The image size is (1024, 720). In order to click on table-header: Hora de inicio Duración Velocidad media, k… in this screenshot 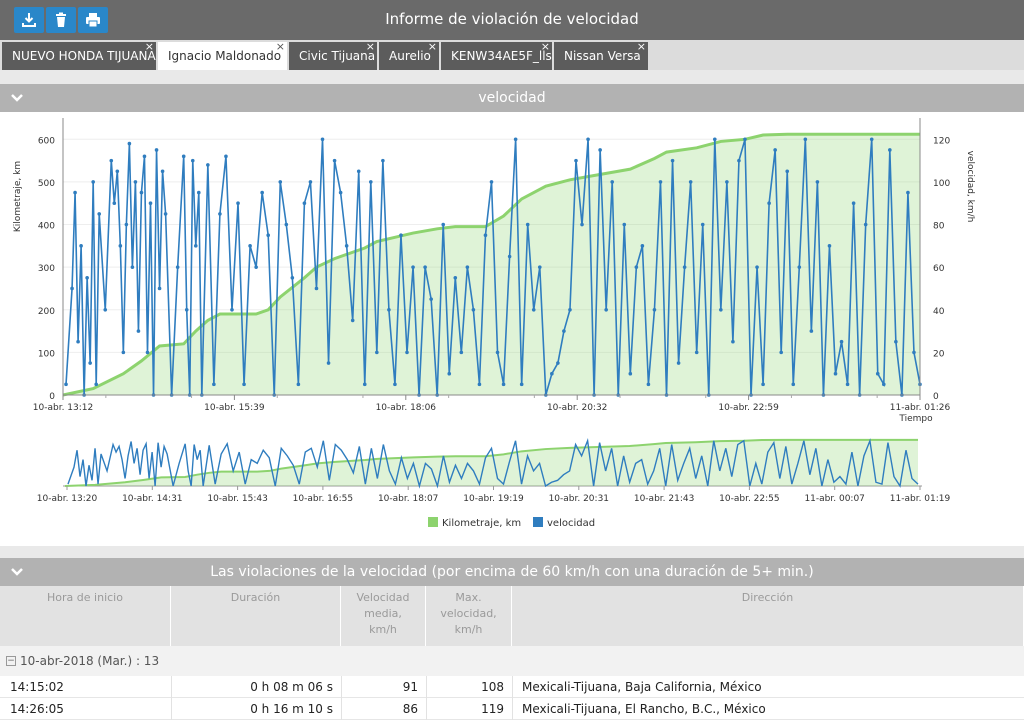, I will do `click(512, 616)`.